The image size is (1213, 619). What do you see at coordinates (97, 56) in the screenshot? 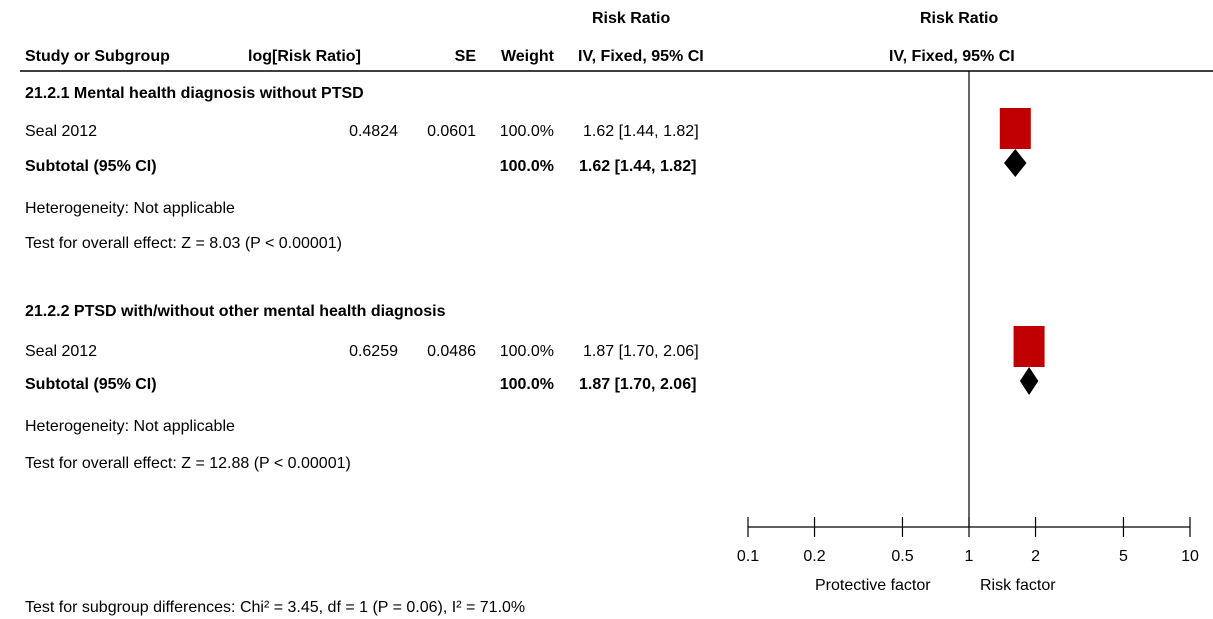
I see `col-study: Study or Subgroup` at bounding box center [97, 56].